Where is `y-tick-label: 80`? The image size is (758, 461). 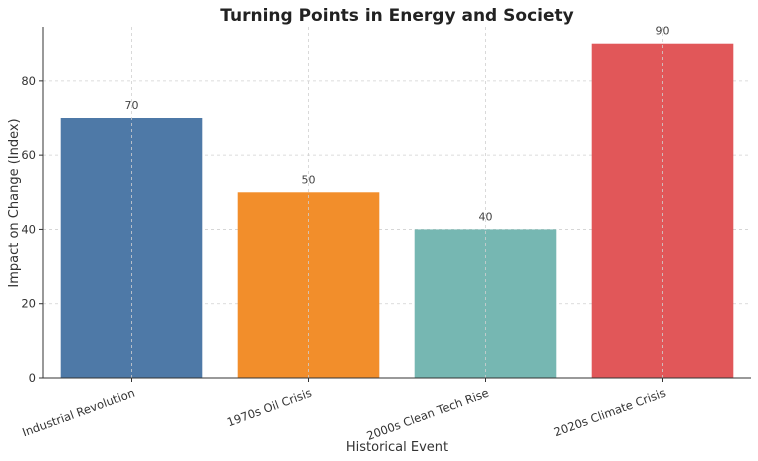 y-tick-label: 80 is located at coordinates (28, 81).